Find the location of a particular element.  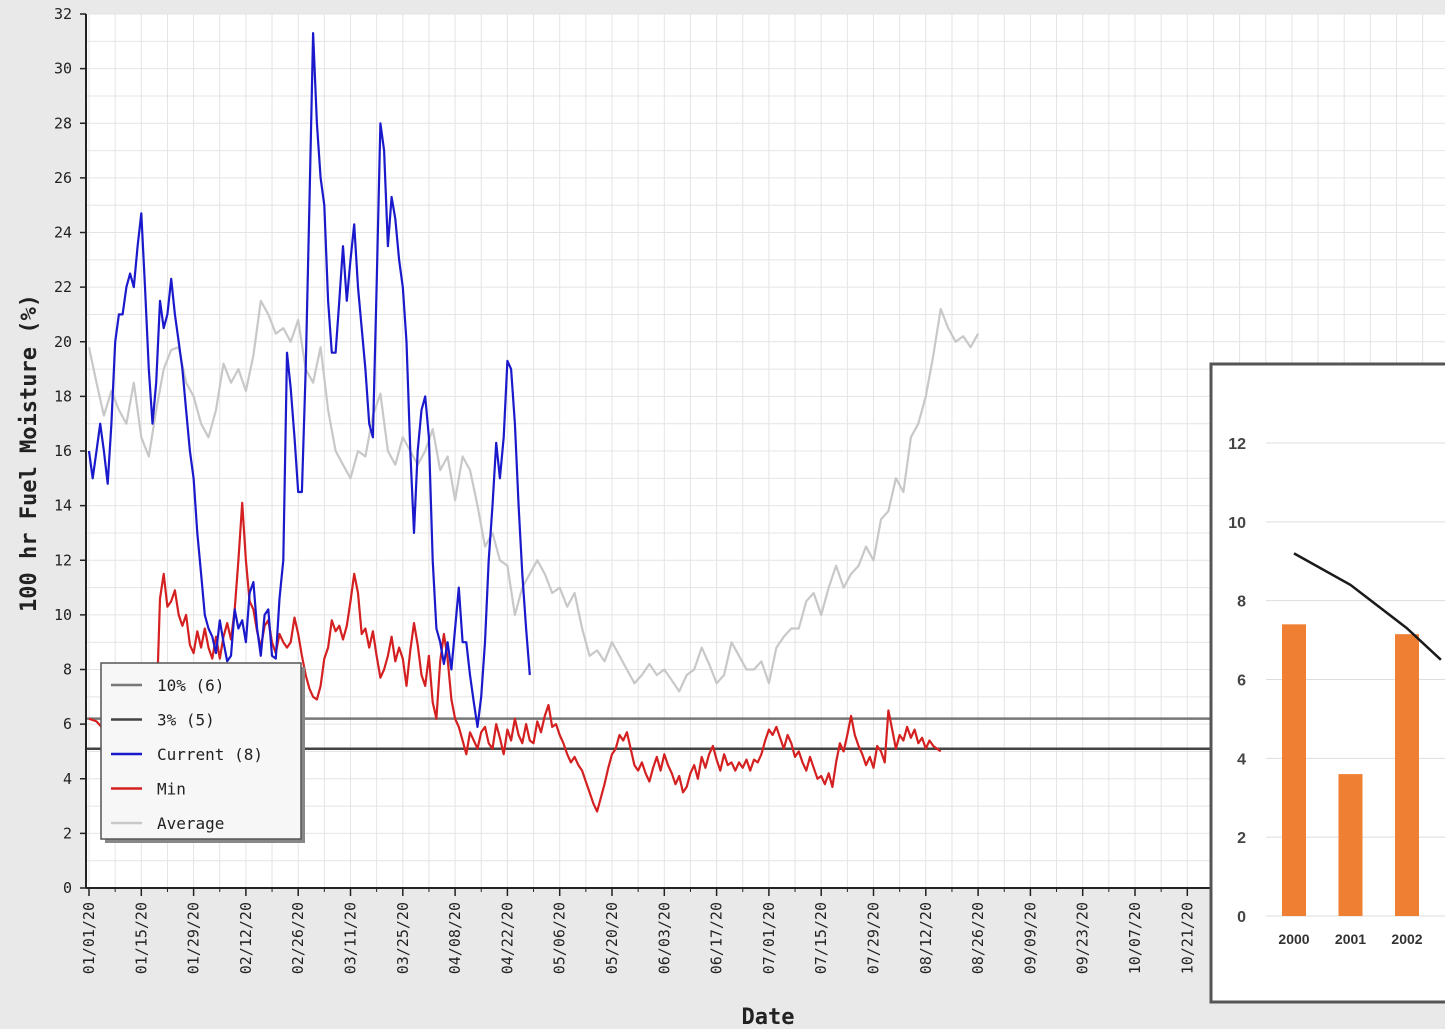

inset-y-tick-label: 2 is located at coordinates (1241, 838).